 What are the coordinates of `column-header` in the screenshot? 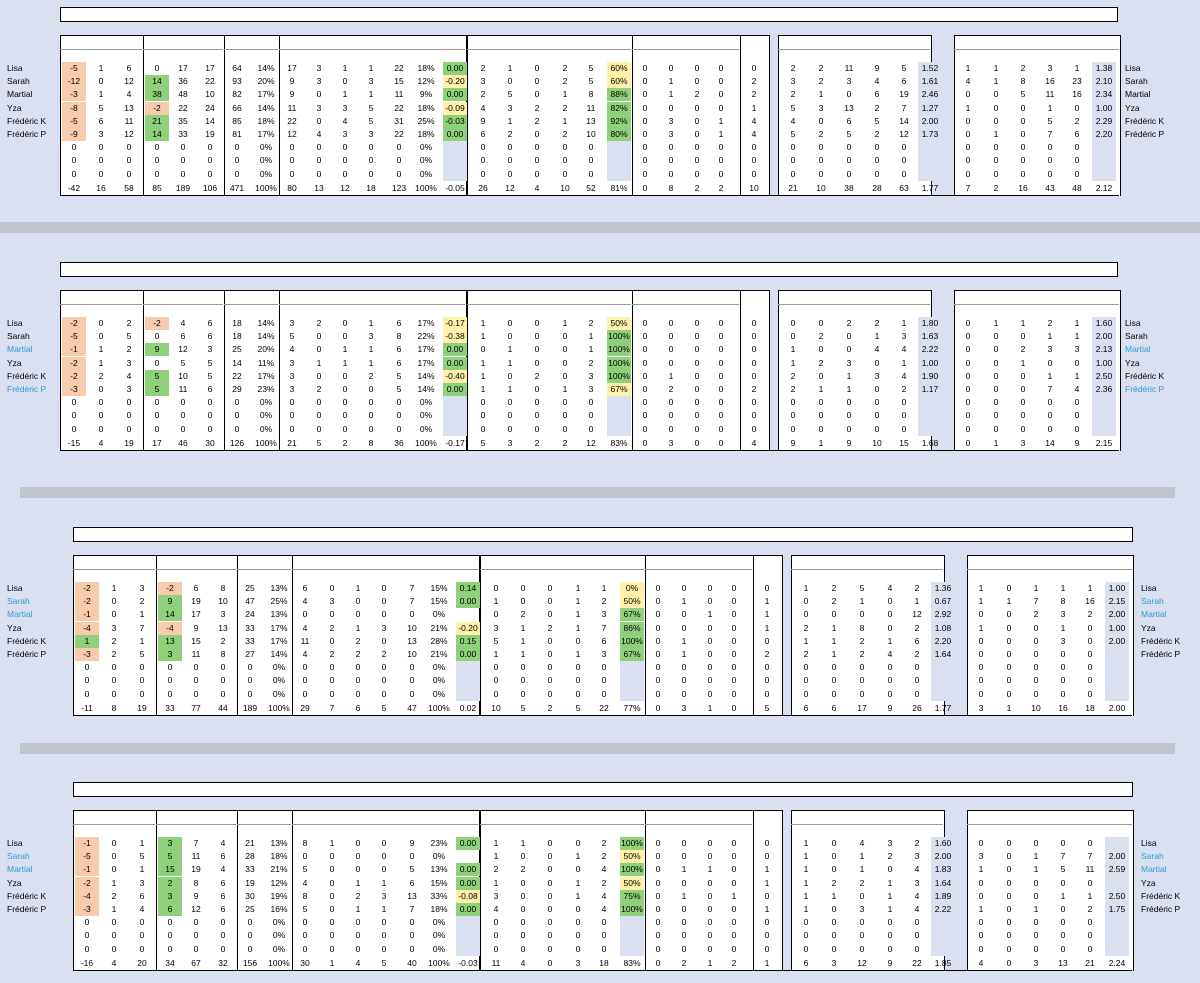 It's located at (142, 575).